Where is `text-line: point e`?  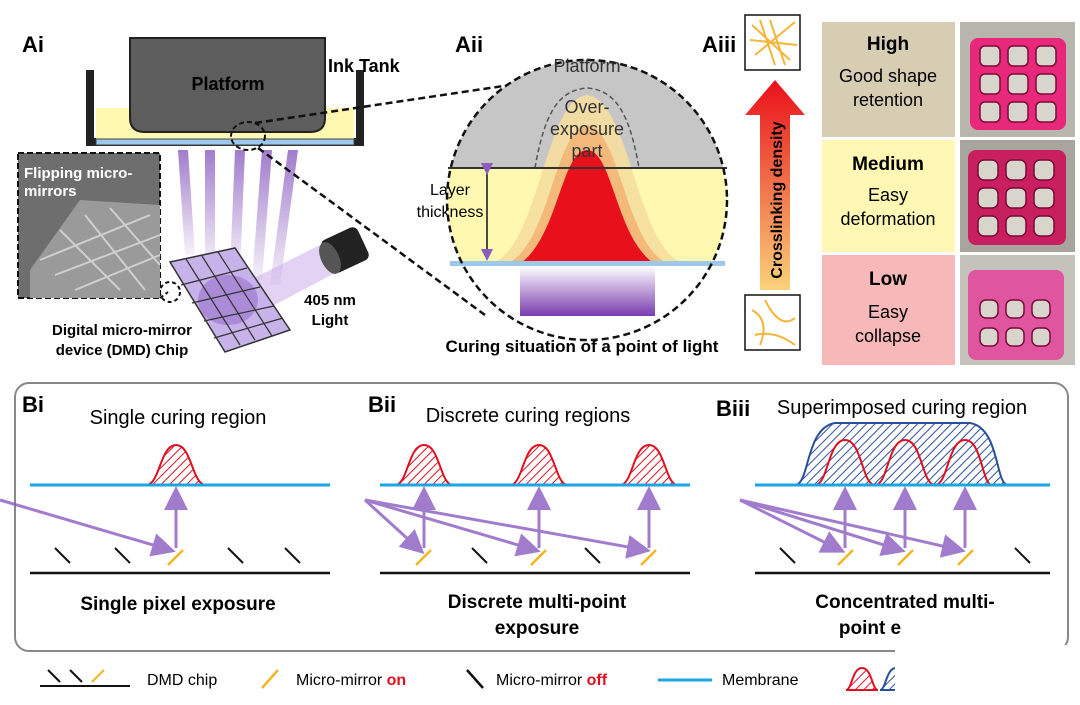
text-line: point e is located at coordinates (870, 628).